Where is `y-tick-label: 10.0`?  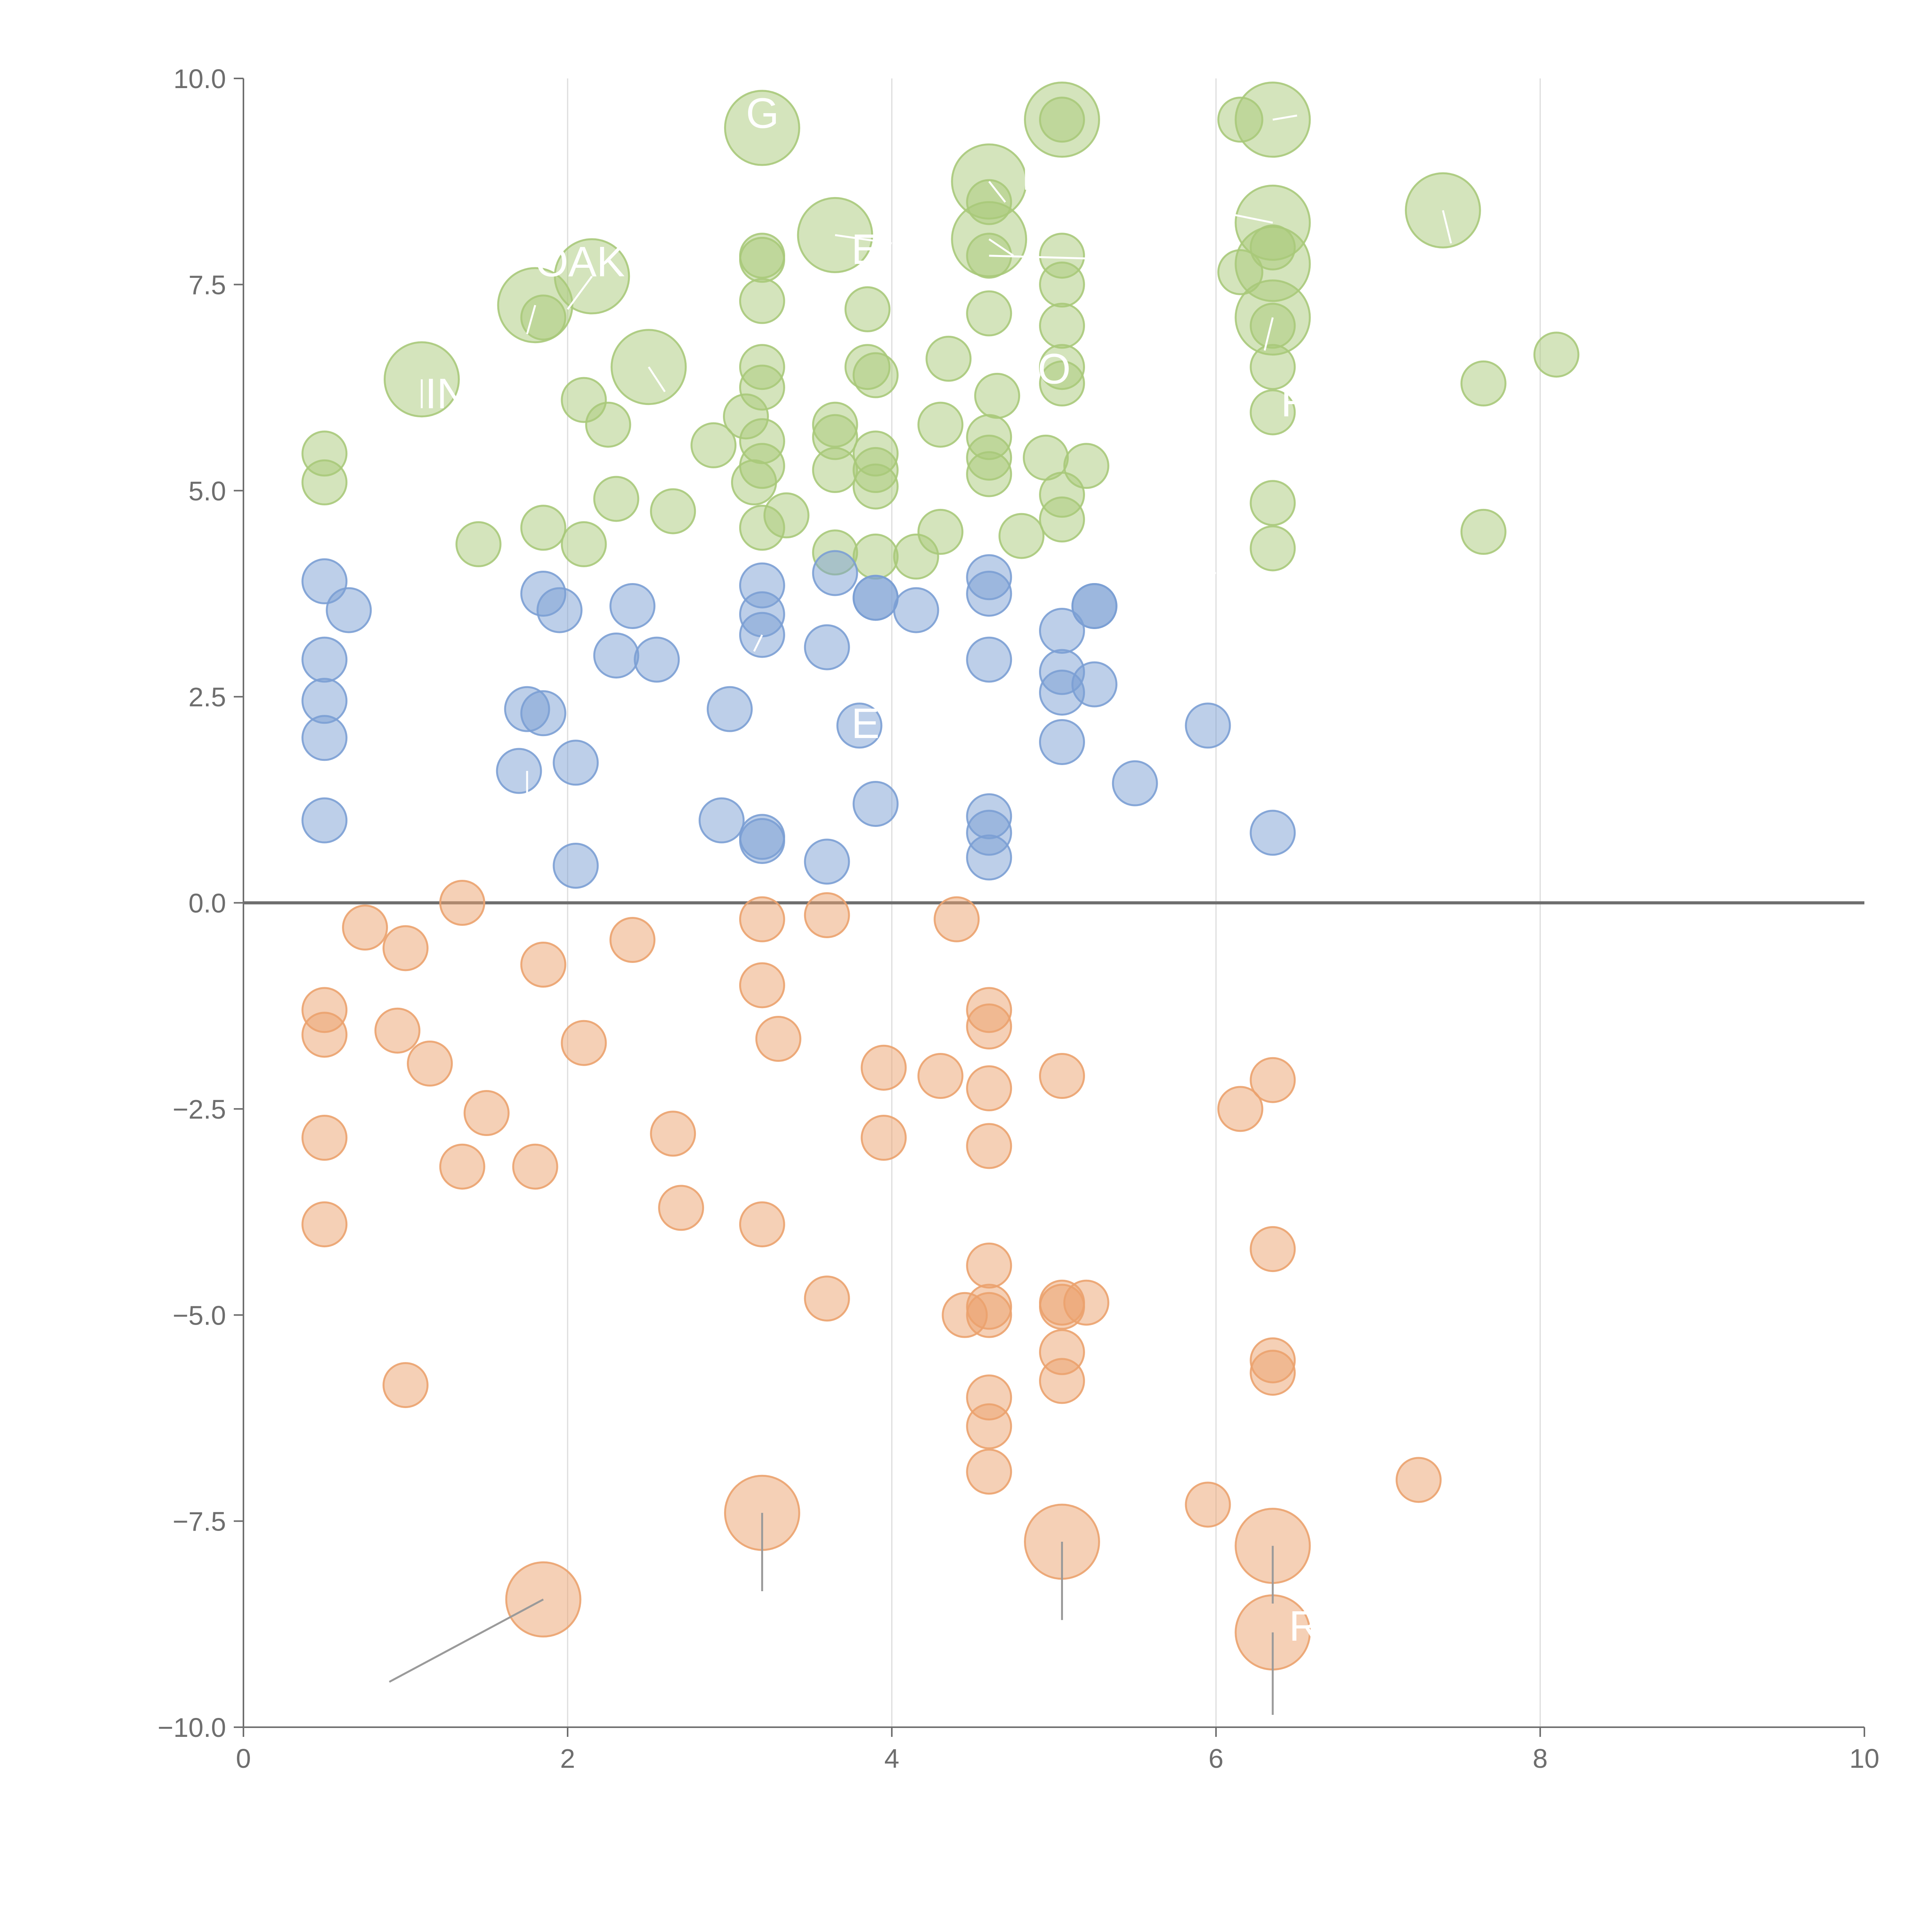
y-tick-label: 10.0 is located at coordinates (200, 79).